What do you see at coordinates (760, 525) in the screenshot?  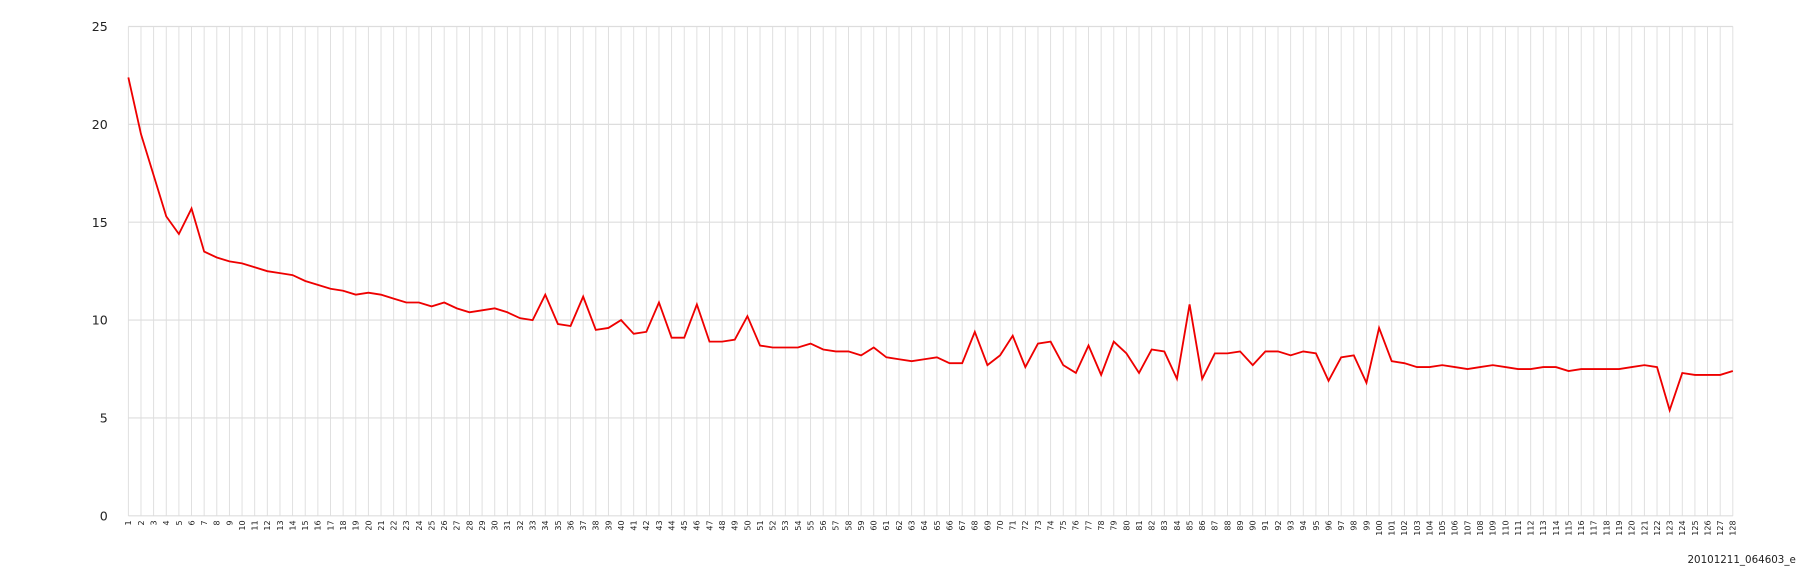 I see `x-tick-label: 51` at bounding box center [760, 525].